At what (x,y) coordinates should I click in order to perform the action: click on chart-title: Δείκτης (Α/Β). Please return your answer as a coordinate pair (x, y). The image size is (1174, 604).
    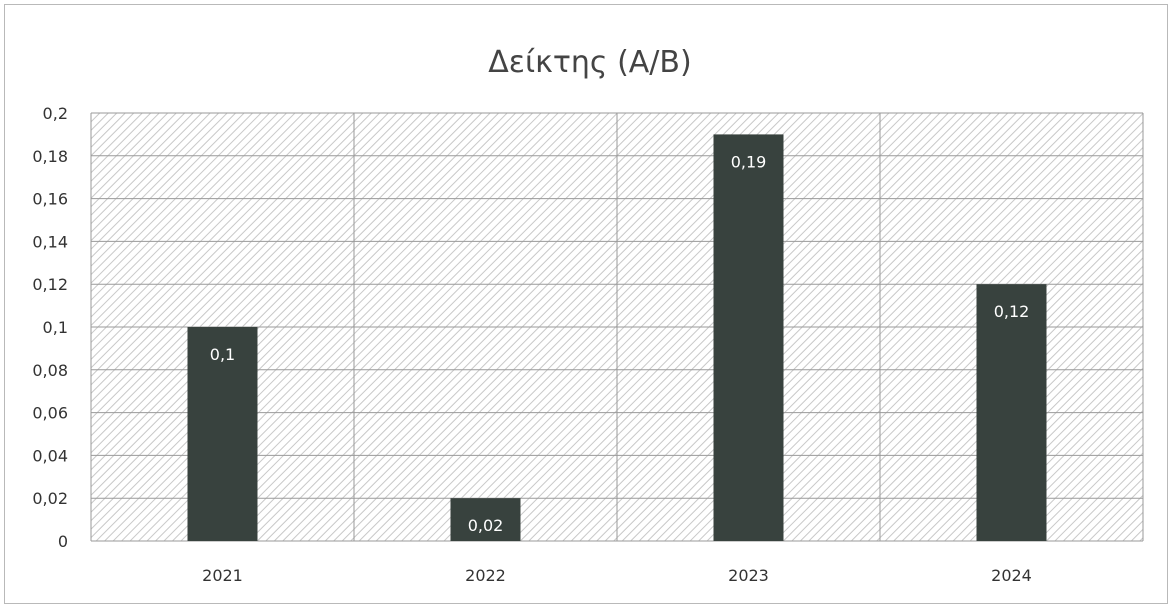
    Looking at the image, I should click on (589, 62).